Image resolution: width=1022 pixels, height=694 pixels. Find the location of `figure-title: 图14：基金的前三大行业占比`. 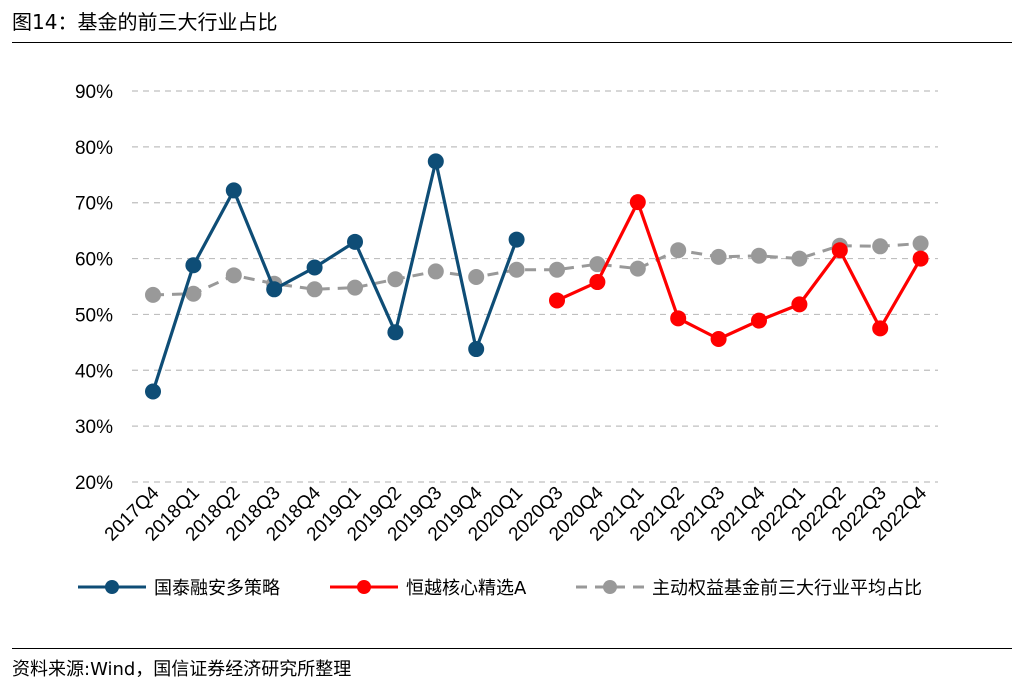

figure-title: 图14：基金的前三大行业占比 is located at coordinates (145, 22).